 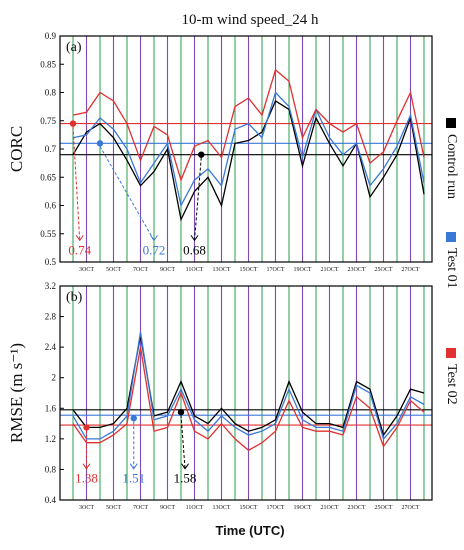 What do you see at coordinates (250, 20) in the screenshot?
I see `chart-title: 10-m wind speed_24 h` at bounding box center [250, 20].